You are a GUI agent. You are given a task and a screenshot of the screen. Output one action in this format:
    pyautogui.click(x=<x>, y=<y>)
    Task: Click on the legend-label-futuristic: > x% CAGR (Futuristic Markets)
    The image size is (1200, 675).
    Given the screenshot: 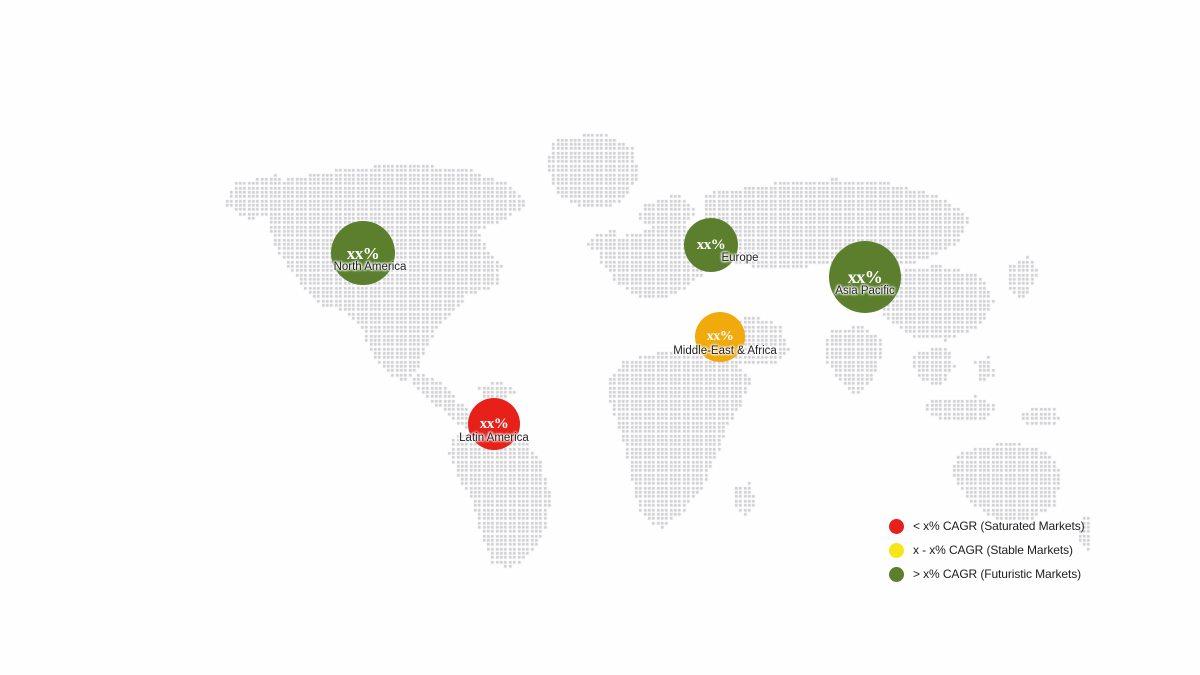 What is the action you would take?
    pyautogui.click(x=997, y=574)
    